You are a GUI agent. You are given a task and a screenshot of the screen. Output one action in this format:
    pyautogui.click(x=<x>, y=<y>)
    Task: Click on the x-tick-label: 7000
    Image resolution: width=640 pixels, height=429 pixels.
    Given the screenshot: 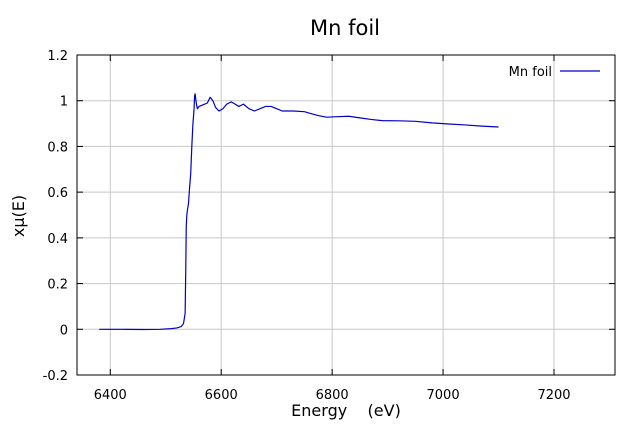 What is the action you would take?
    pyautogui.click(x=443, y=395)
    